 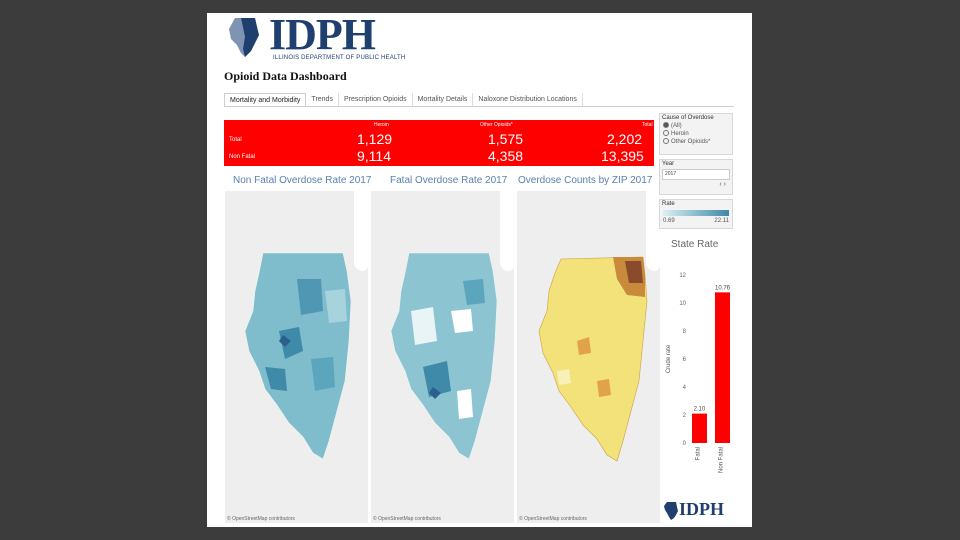 I want to click on y-tick-label: 2, so click(x=685, y=416).